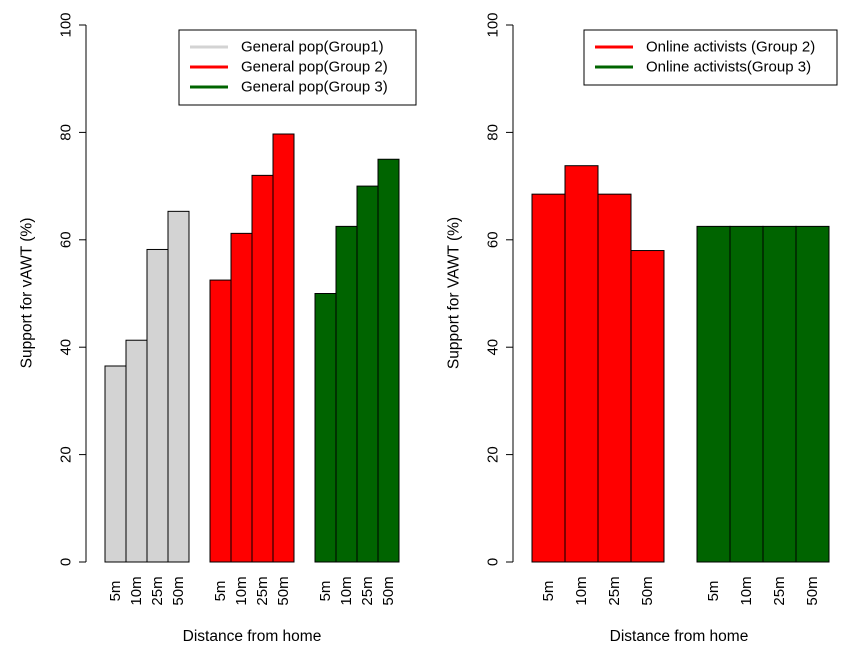  What do you see at coordinates (614, 590) in the screenshot?
I see `x-tick-label-online-activists-group-2-25m: 25m` at bounding box center [614, 590].